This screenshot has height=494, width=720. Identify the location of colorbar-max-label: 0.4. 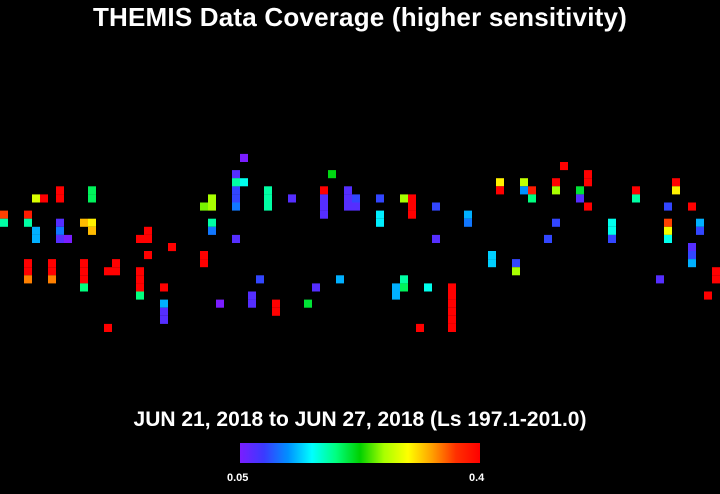
(477, 478).